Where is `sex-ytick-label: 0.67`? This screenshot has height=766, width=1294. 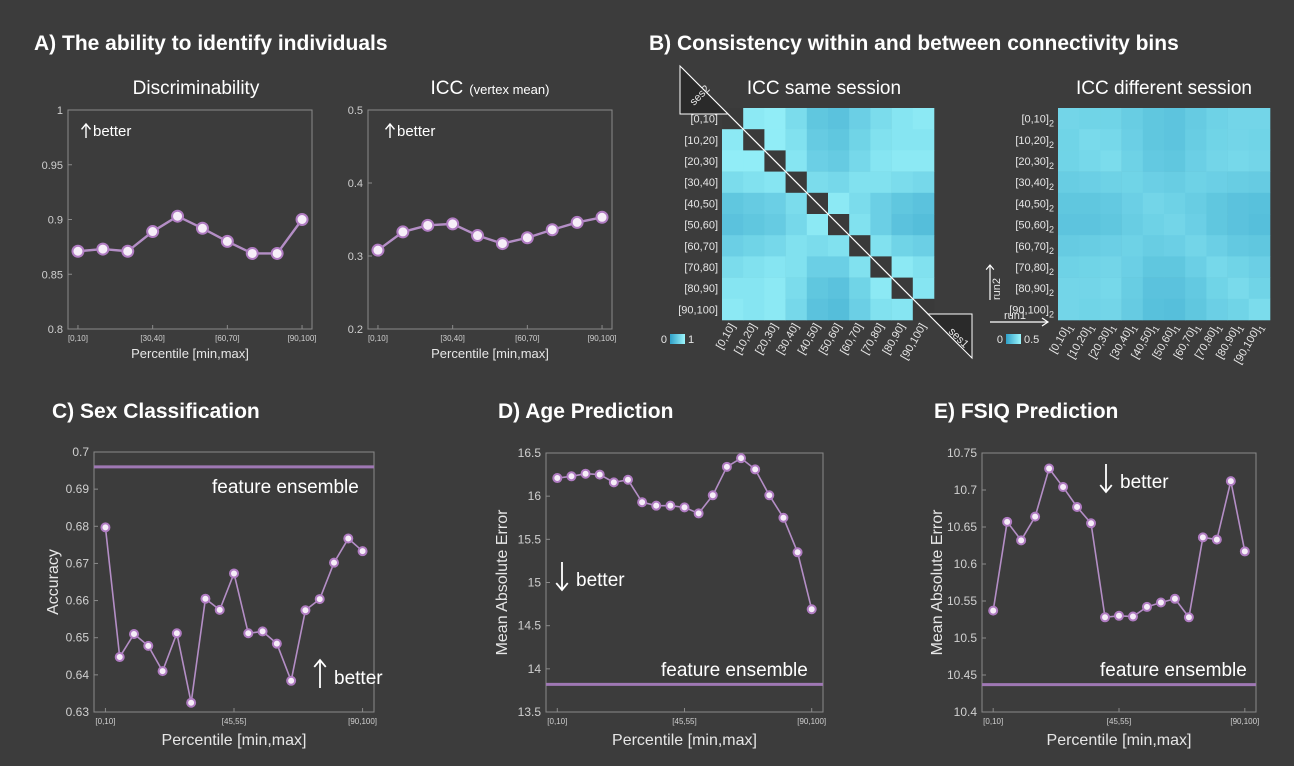
sex-ytick-label: 0.67 is located at coordinates (78, 563).